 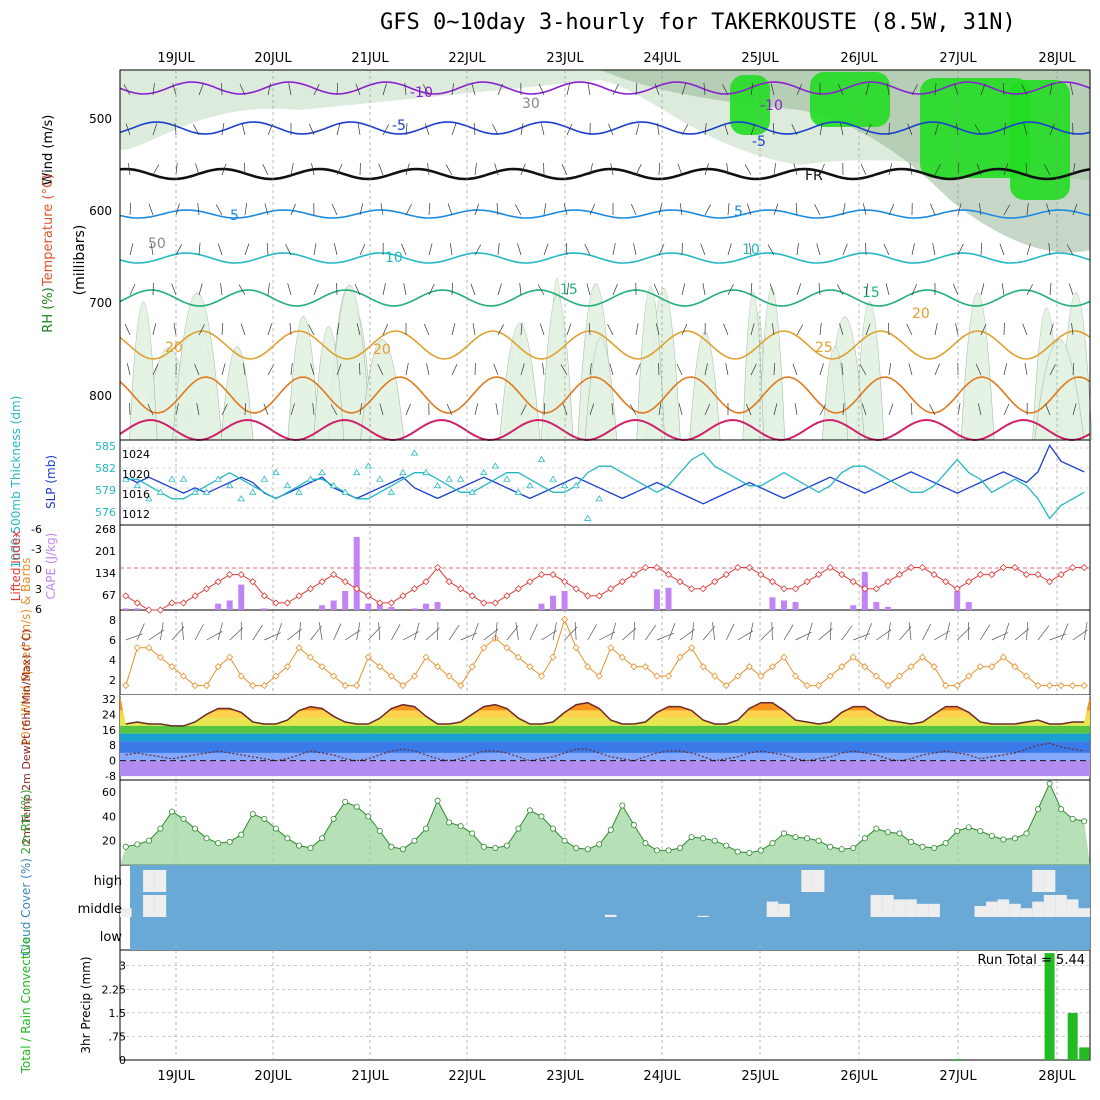 I want to click on precip-tick: 3, so click(x=122, y=966).